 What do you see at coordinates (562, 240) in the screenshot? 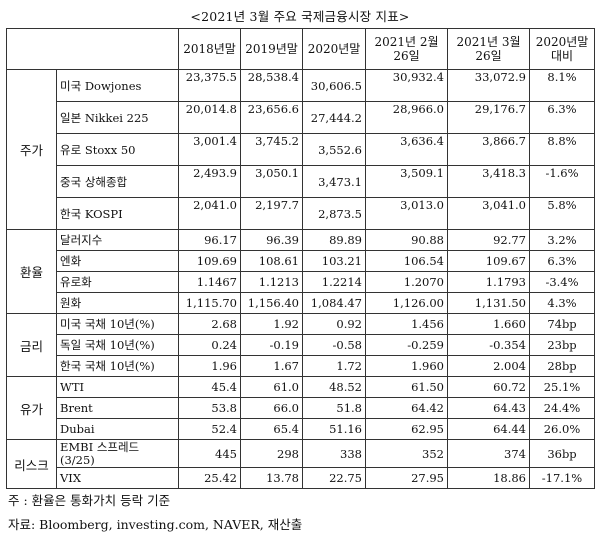
I see `change-cell: 3.2%` at bounding box center [562, 240].